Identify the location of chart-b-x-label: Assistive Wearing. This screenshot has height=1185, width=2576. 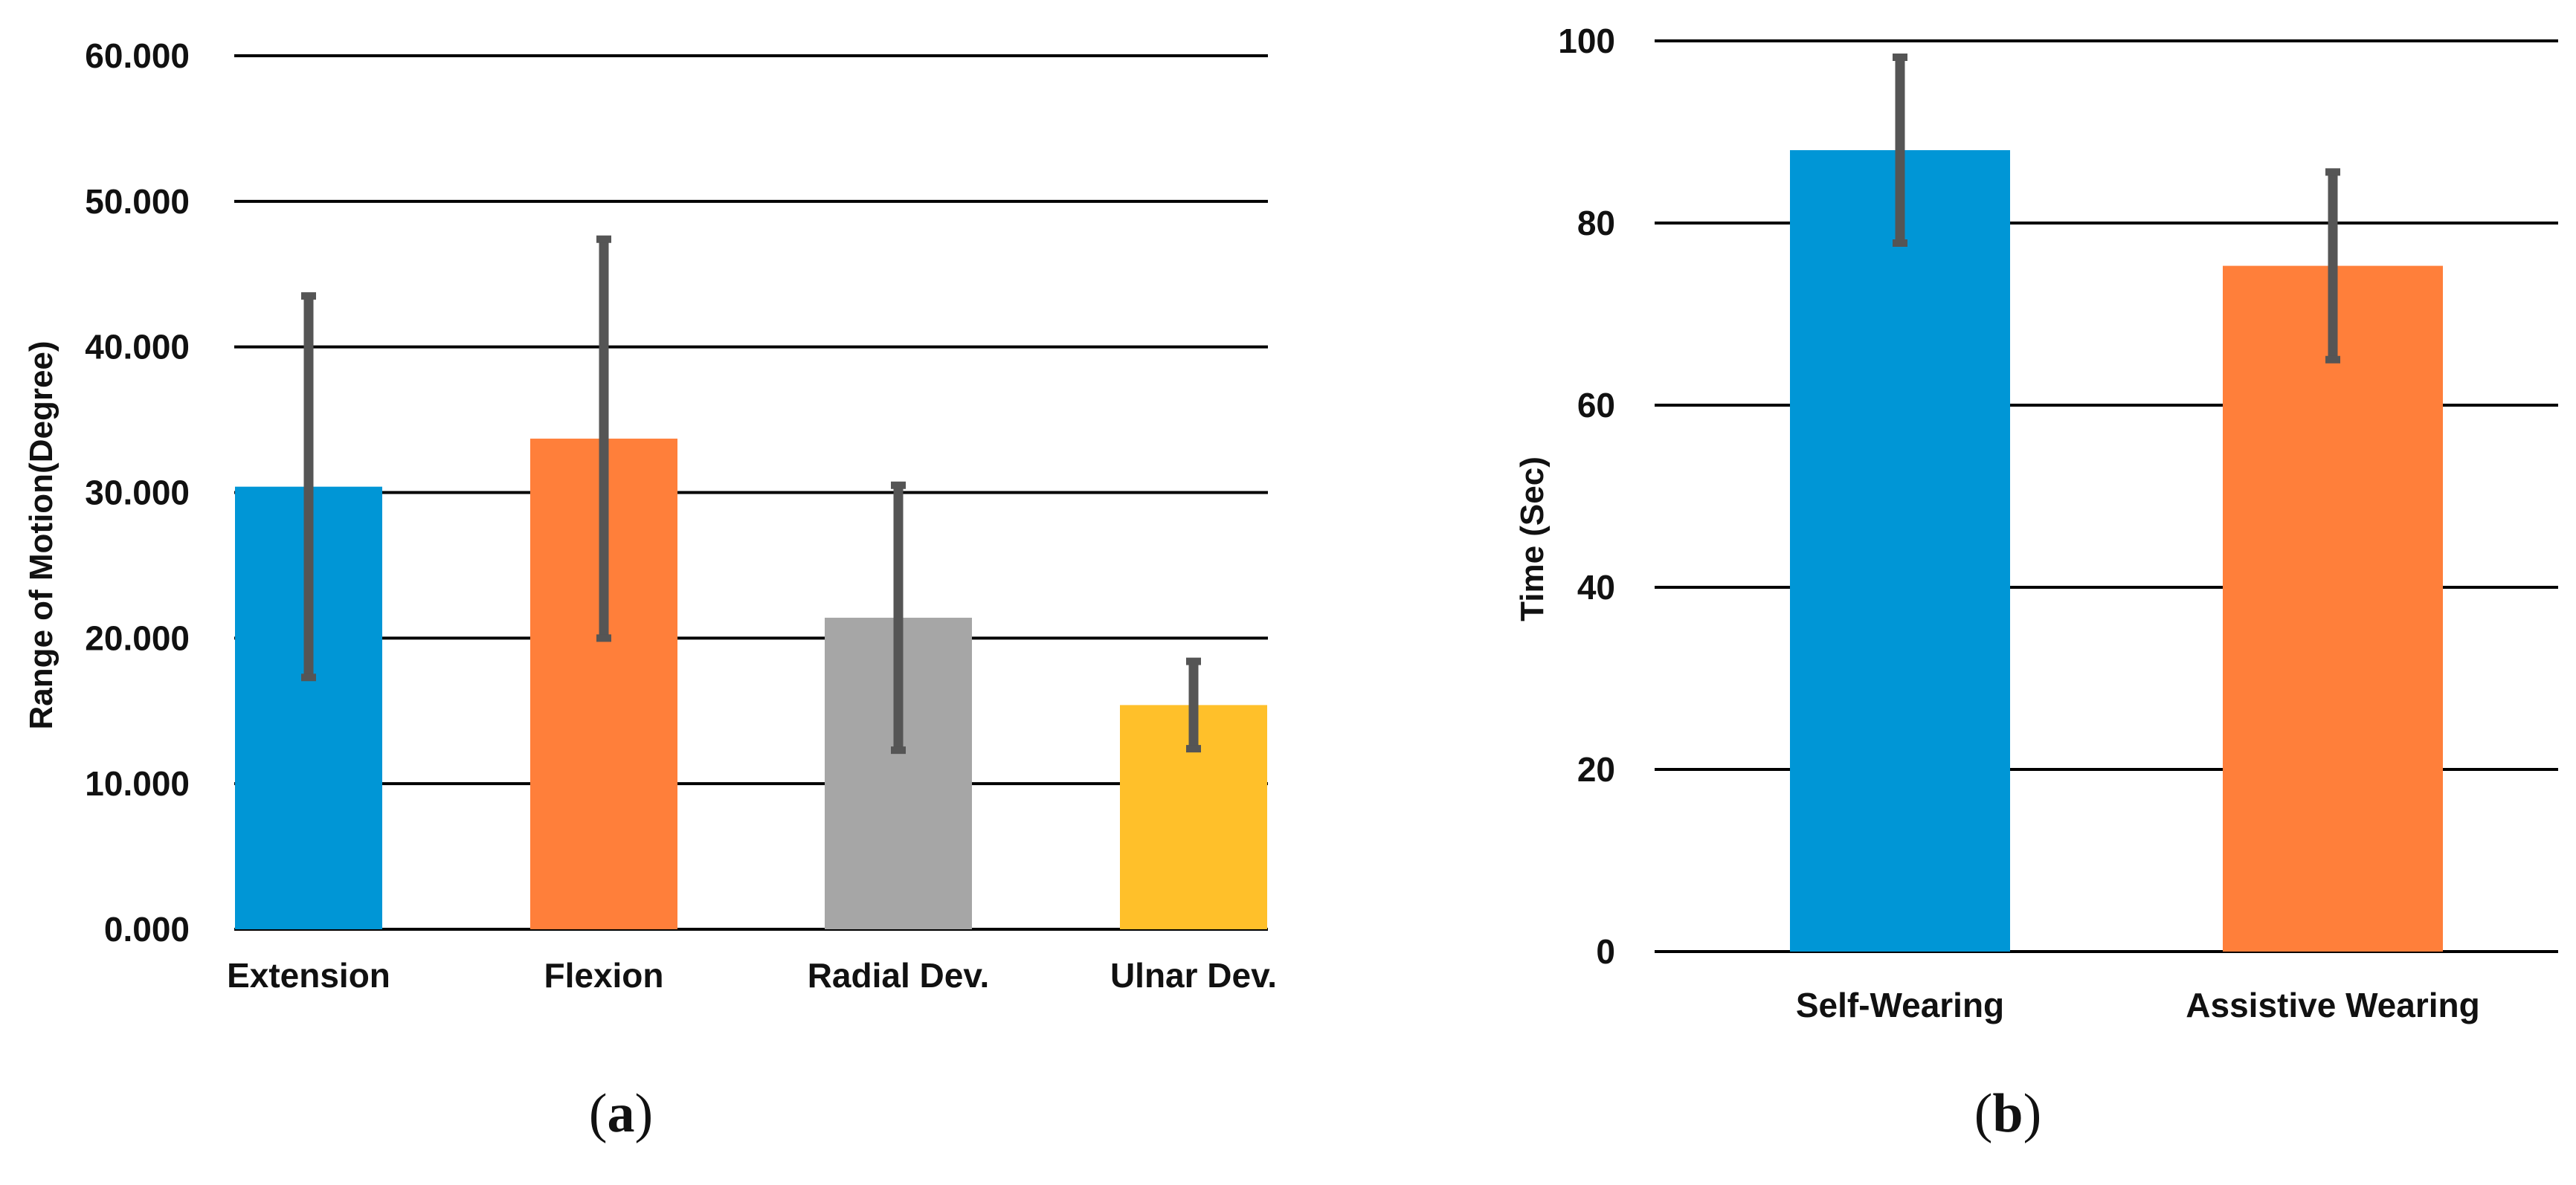
(2332, 1005).